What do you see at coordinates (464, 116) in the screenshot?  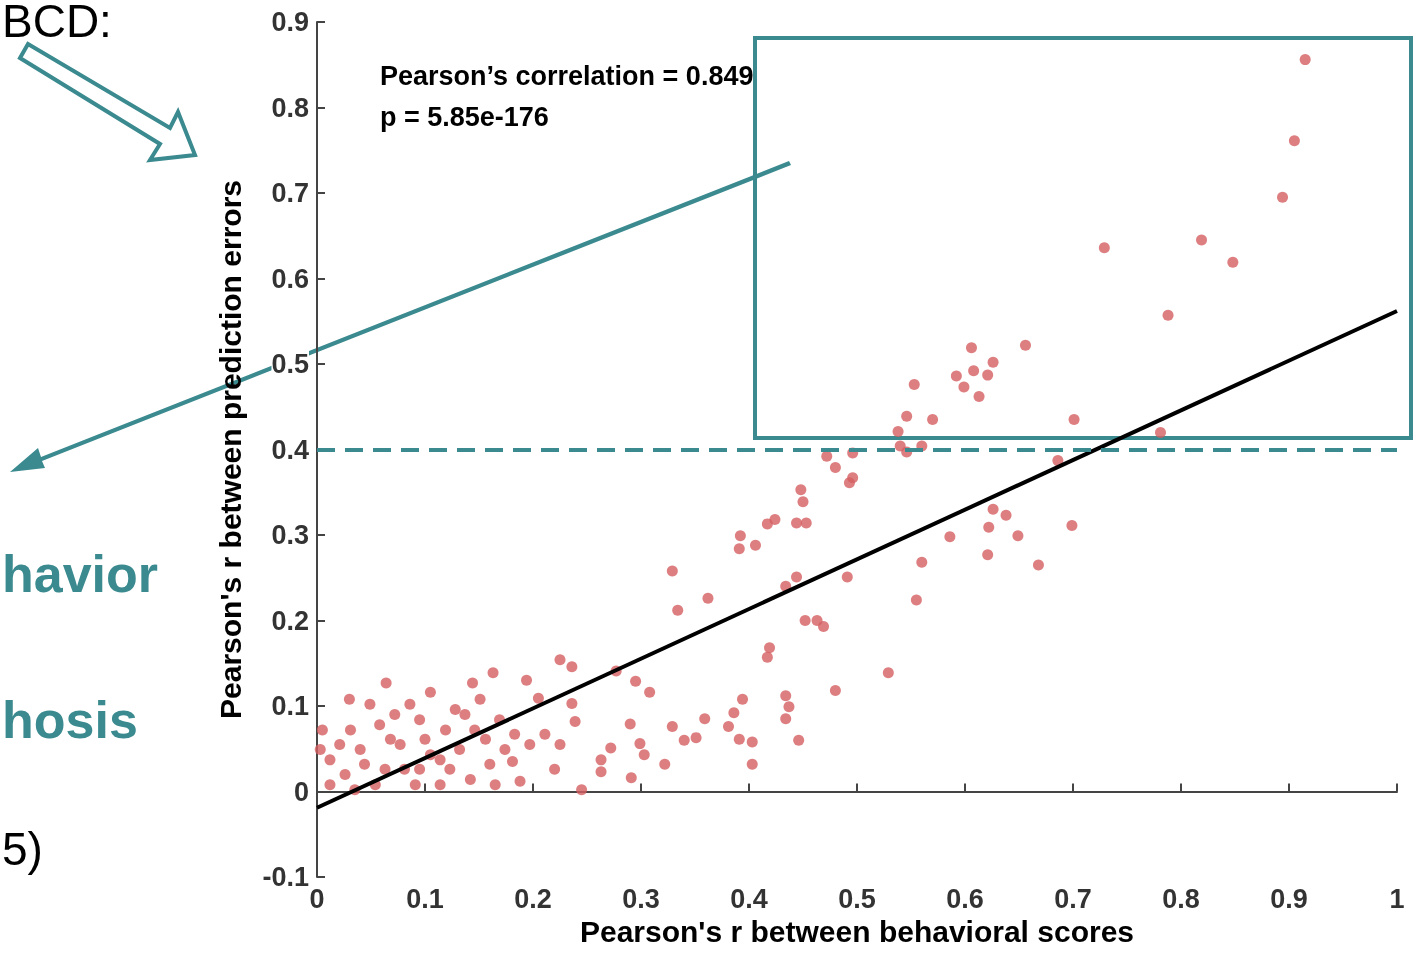 I see `annotation: p = 5.85e-176` at bounding box center [464, 116].